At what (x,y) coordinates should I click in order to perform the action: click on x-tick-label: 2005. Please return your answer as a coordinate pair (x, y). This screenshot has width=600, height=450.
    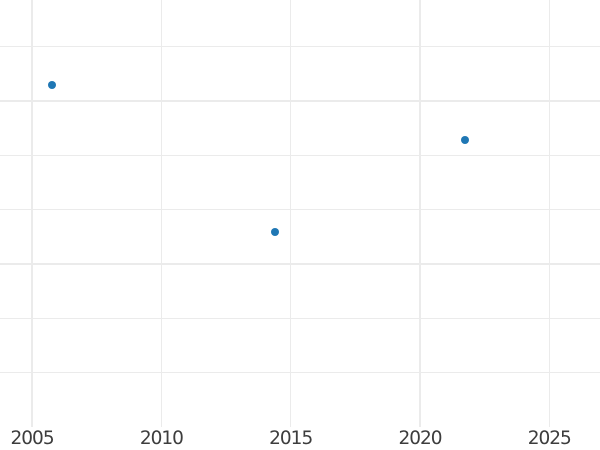
    Looking at the image, I should click on (32, 438).